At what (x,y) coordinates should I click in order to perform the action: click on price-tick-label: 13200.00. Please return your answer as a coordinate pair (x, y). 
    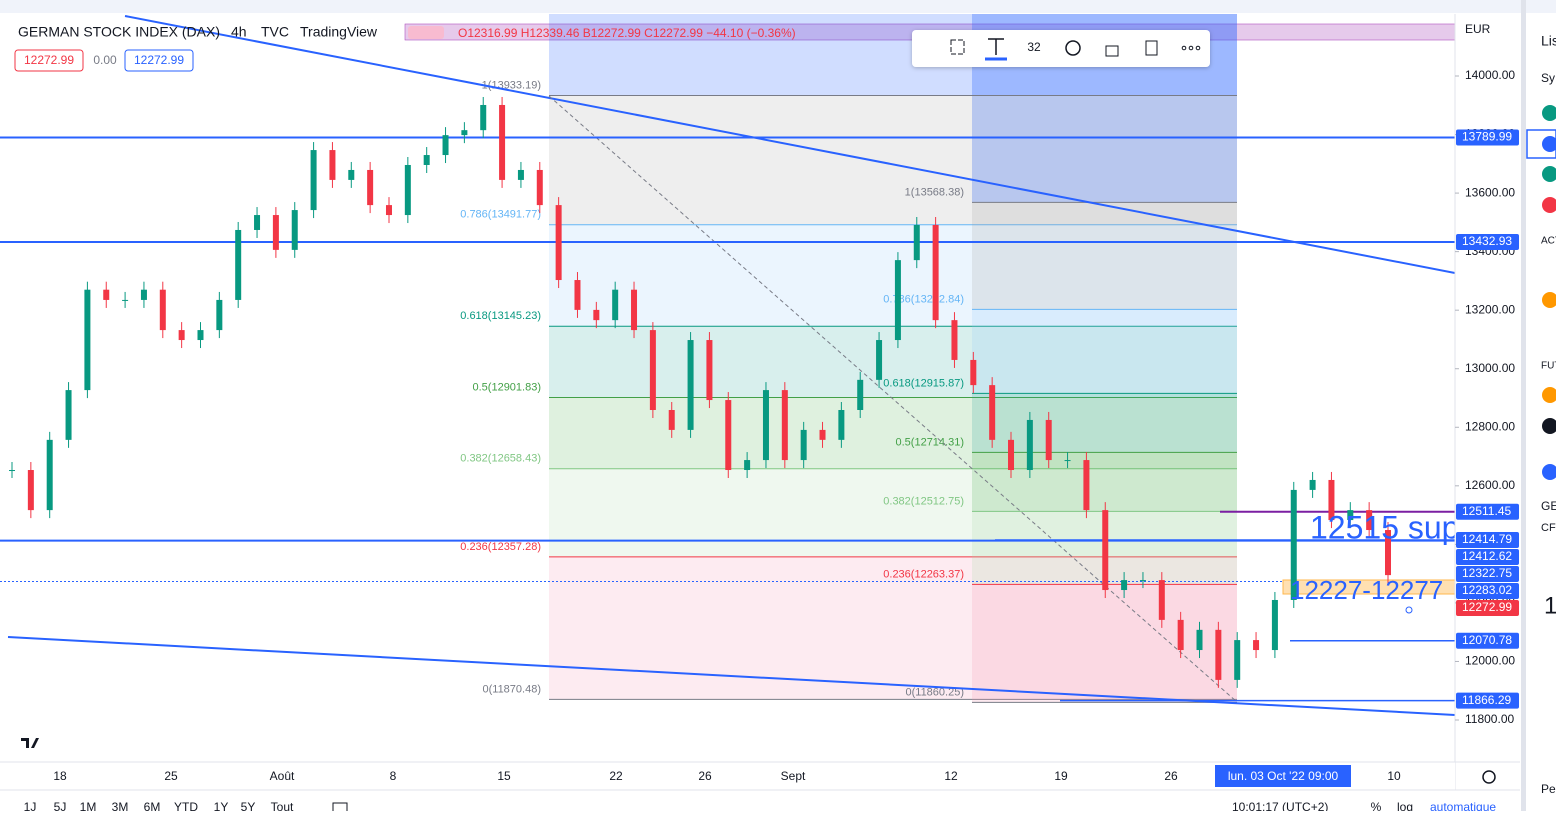
    Looking at the image, I should click on (1490, 309).